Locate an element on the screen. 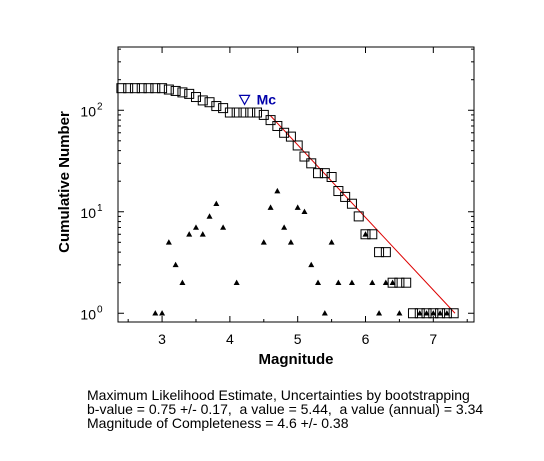 The height and width of the screenshot is (461, 544). mc-layer: Mc is located at coordinates (257, 99).